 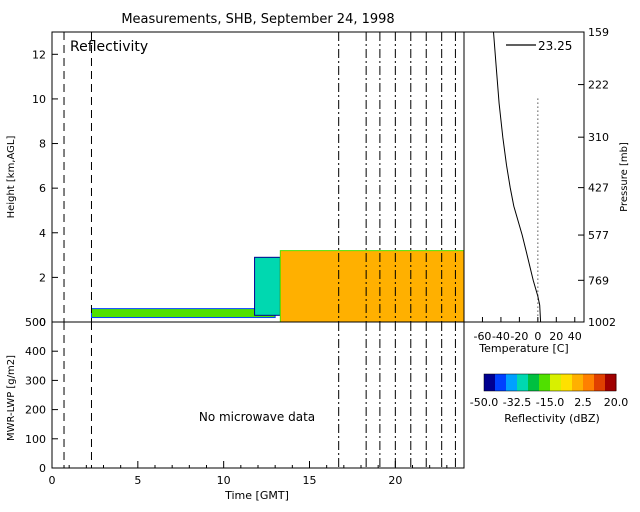 I want to click on colorbar-label: Reflectivity (dBZ), so click(x=552, y=418).